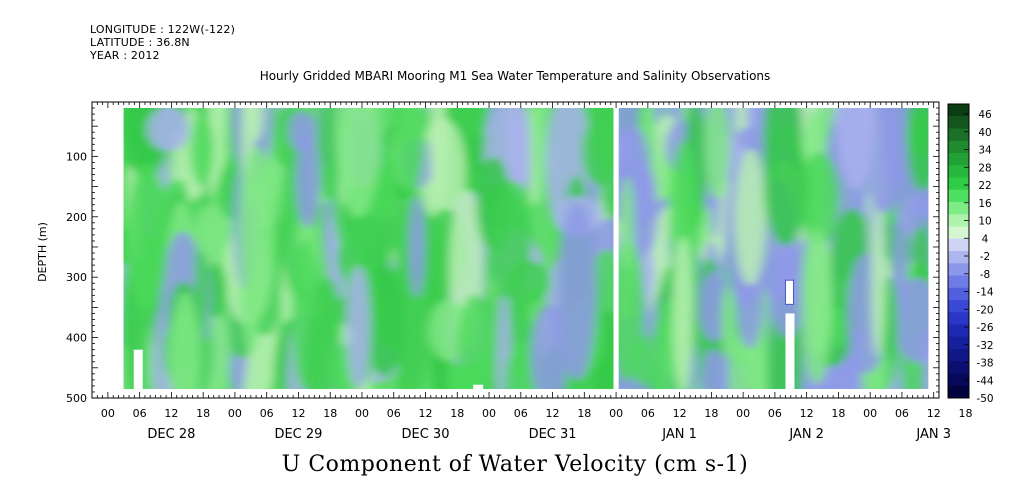  What do you see at coordinates (267, 413) in the screenshot?
I see `x-hour-tick-label: 06` at bounding box center [267, 413].